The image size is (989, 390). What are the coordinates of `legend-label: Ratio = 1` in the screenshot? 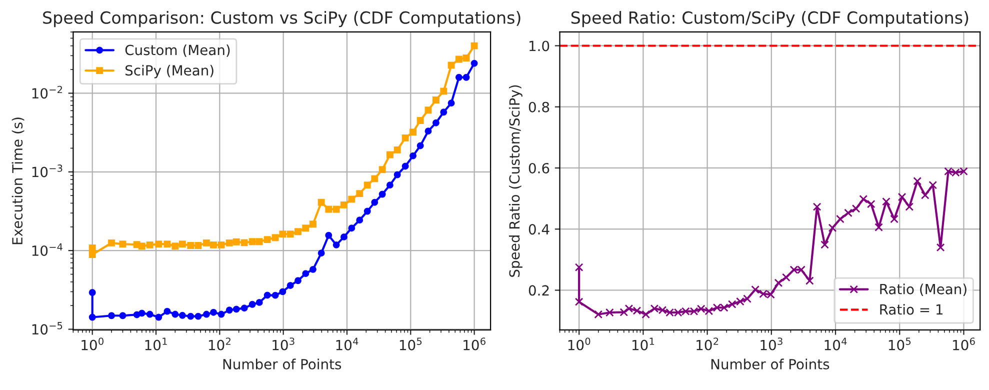 It's located at (911, 309).